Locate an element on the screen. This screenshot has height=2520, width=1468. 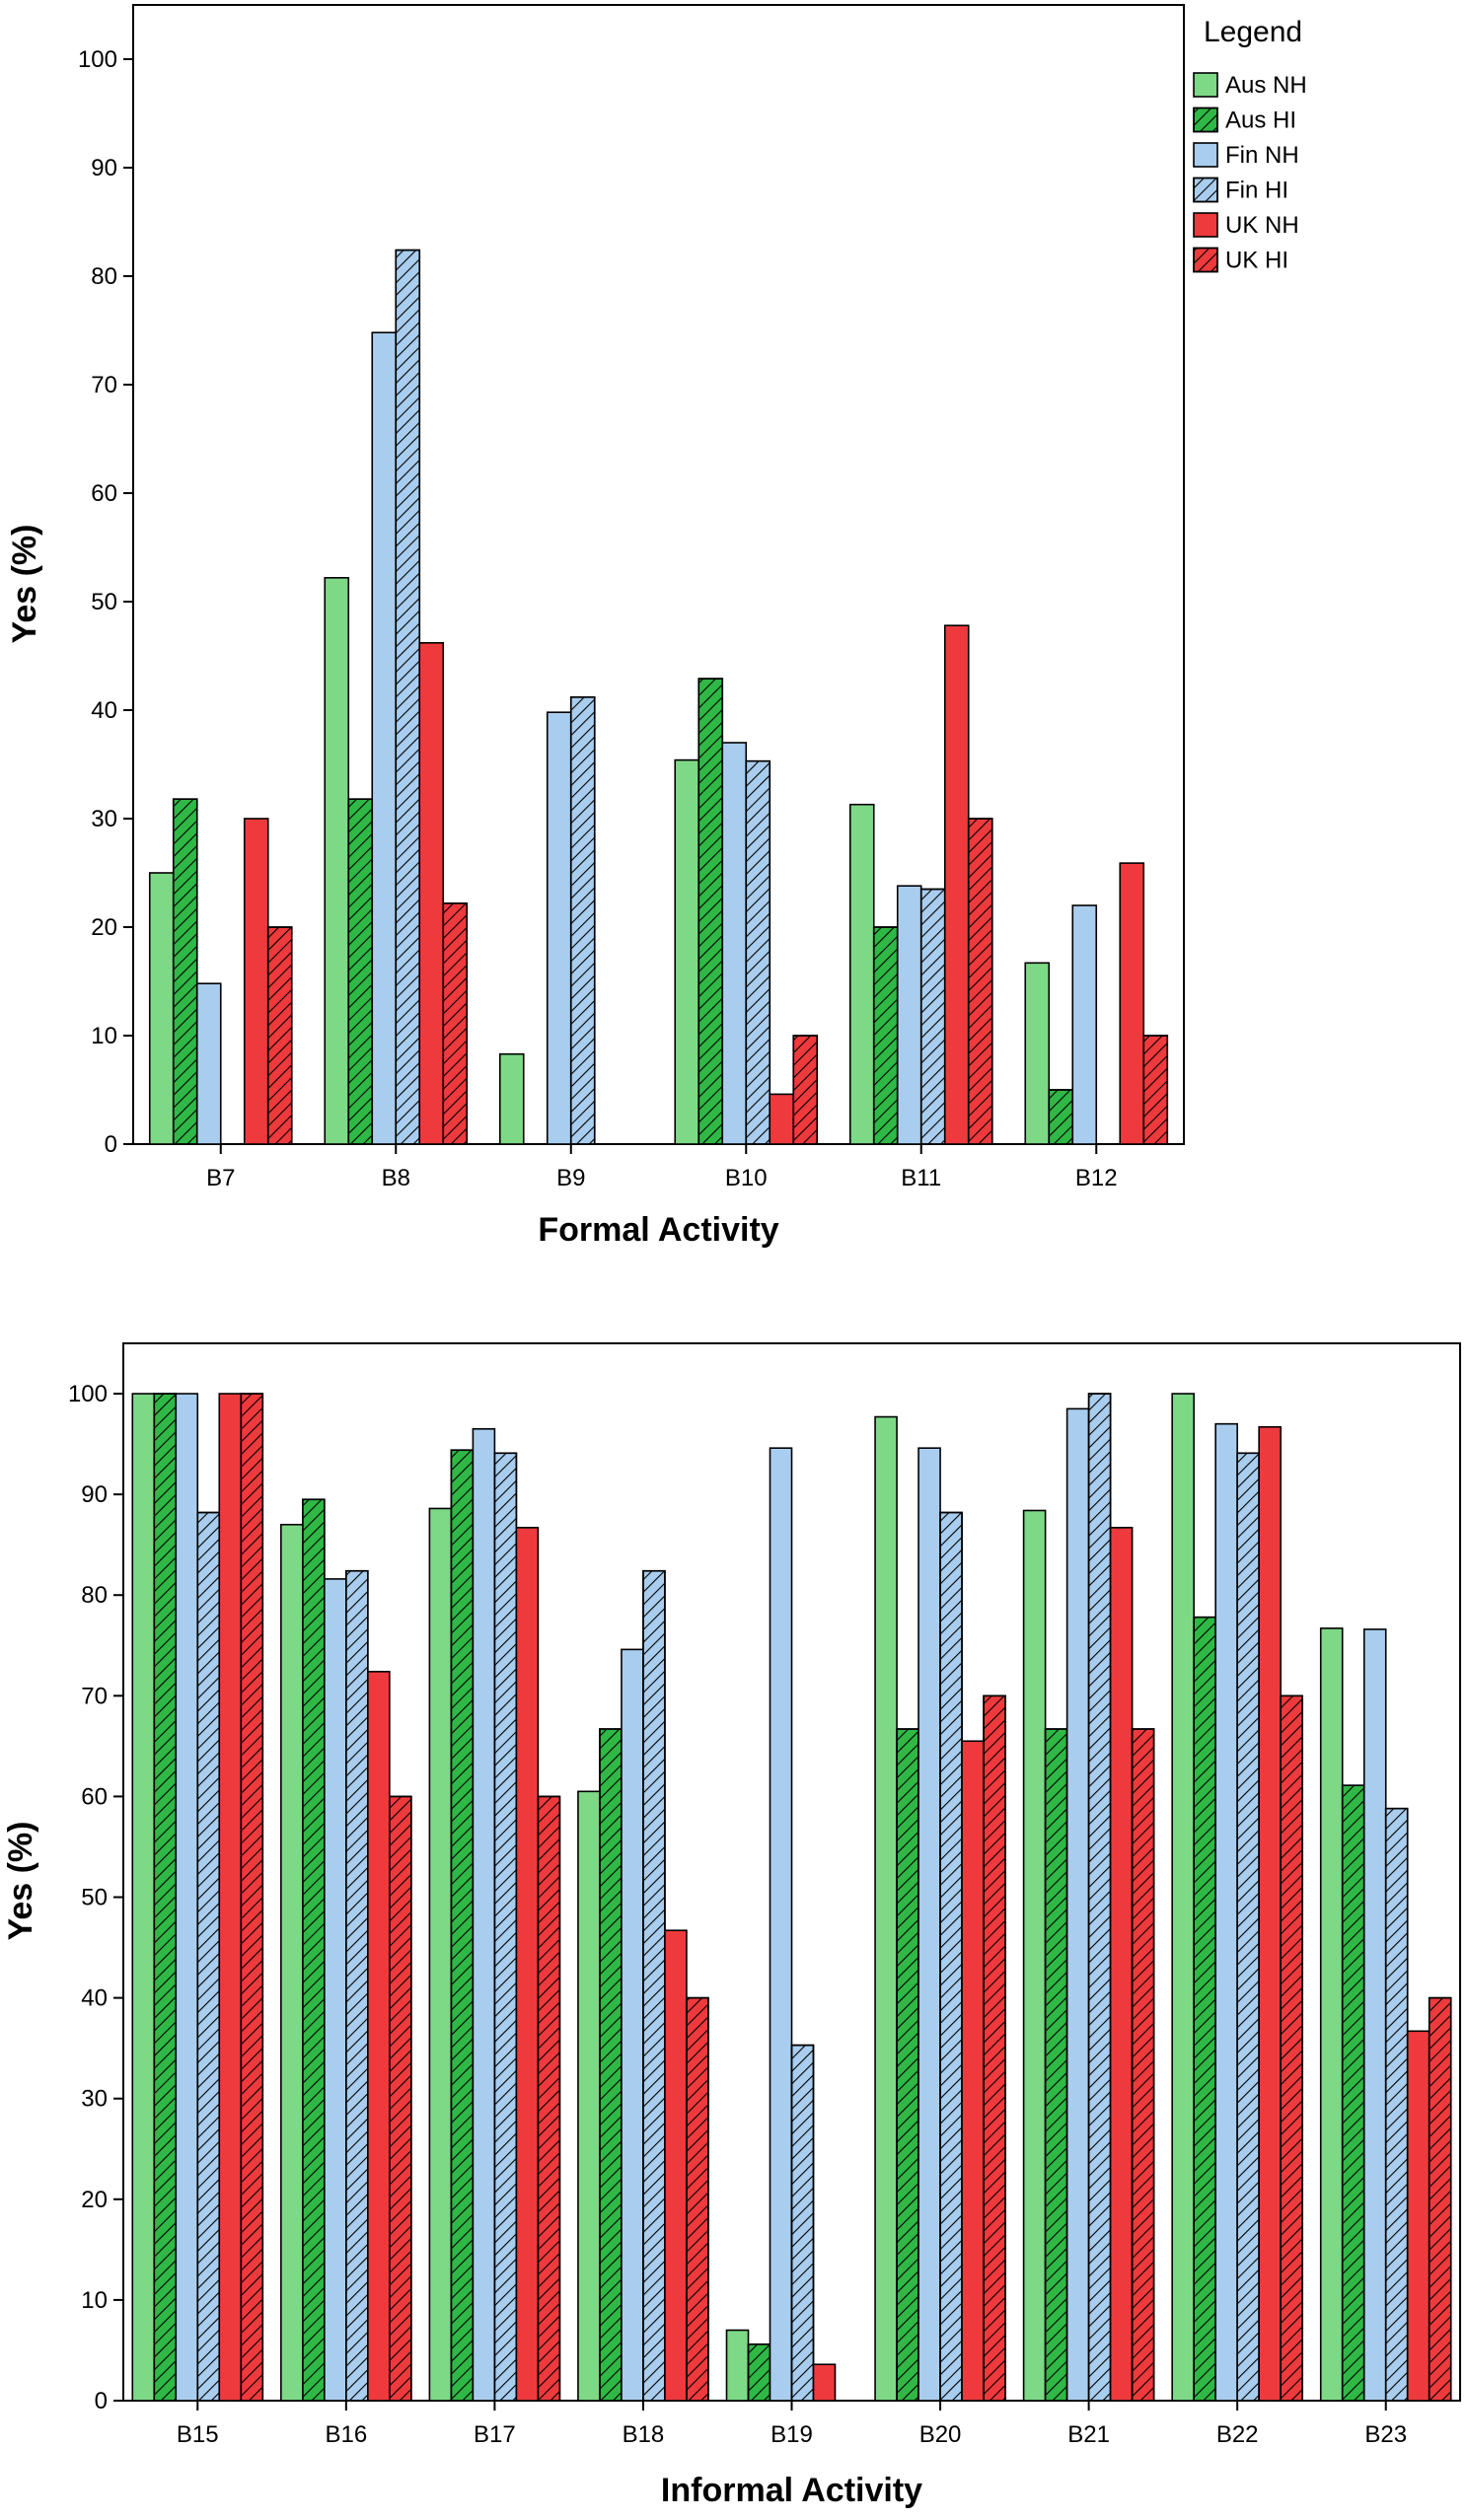
y-tick-label: 0 is located at coordinates (102, 2401).